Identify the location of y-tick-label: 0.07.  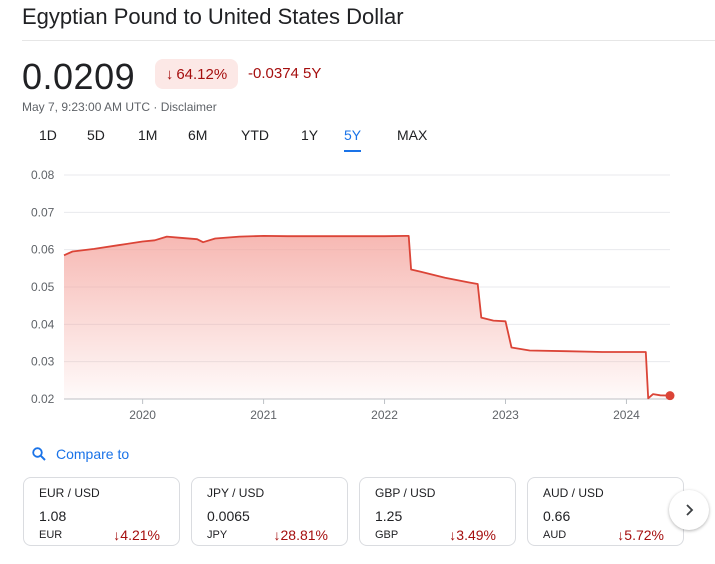
(43, 212).